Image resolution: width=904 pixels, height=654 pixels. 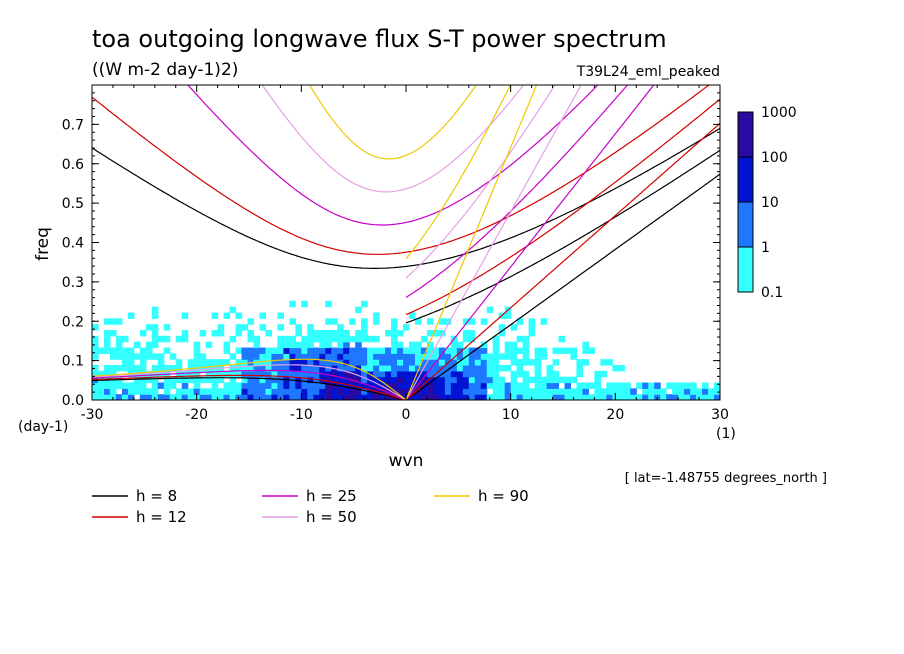 What do you see at coordinates (73, 165) in the screenshot?
I see `y-tick-label: 0.6` at bounding box center [73, 165].